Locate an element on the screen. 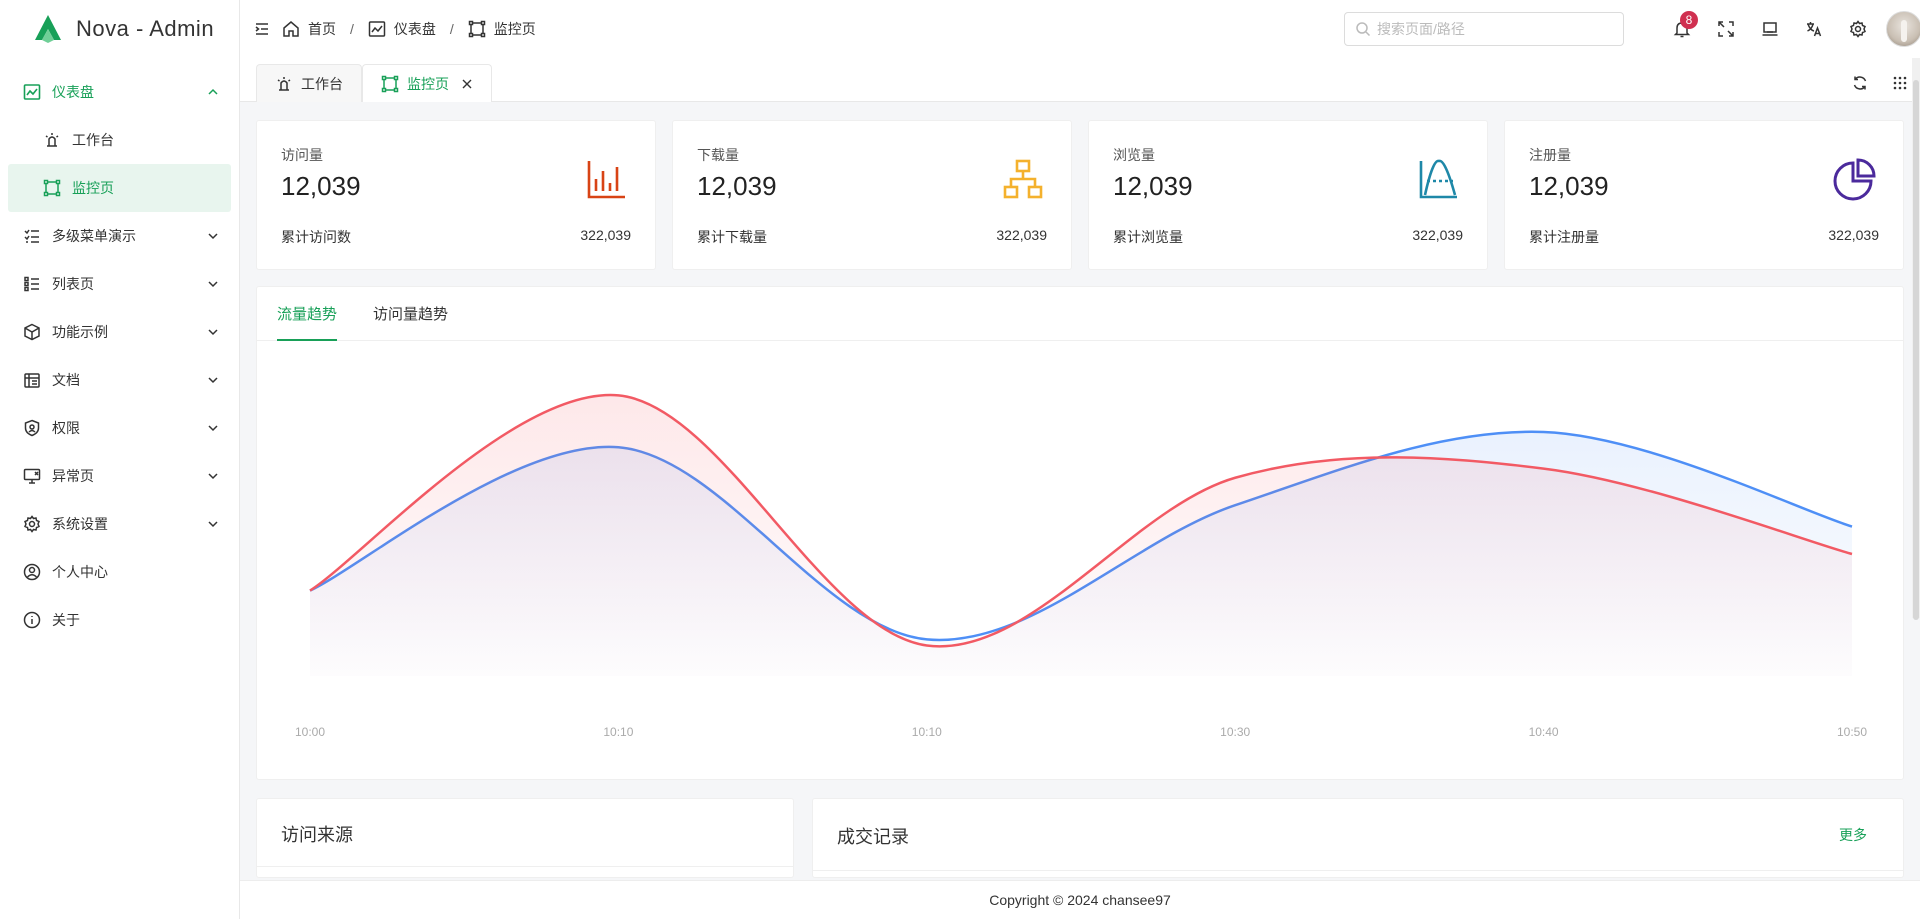  sidebar-item-workbench: 工作台 is located at coordinates (119, 140).